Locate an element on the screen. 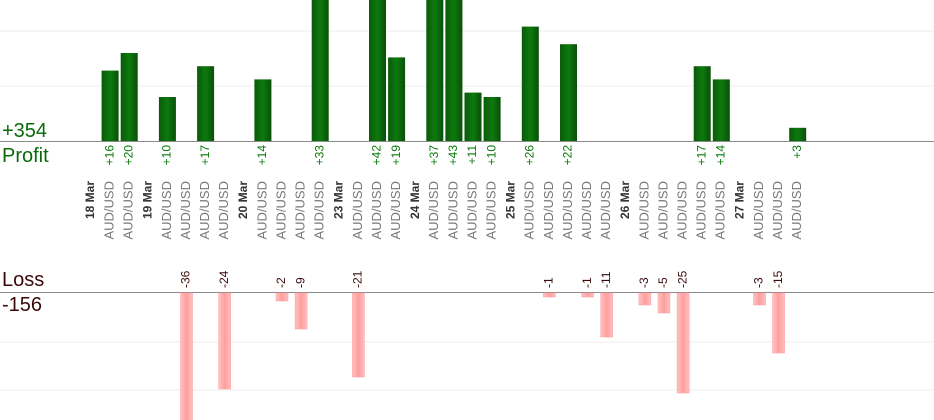 This screenshot has height=420, width=934. date-label: 24 Mar is located at coordinates (415, 200).